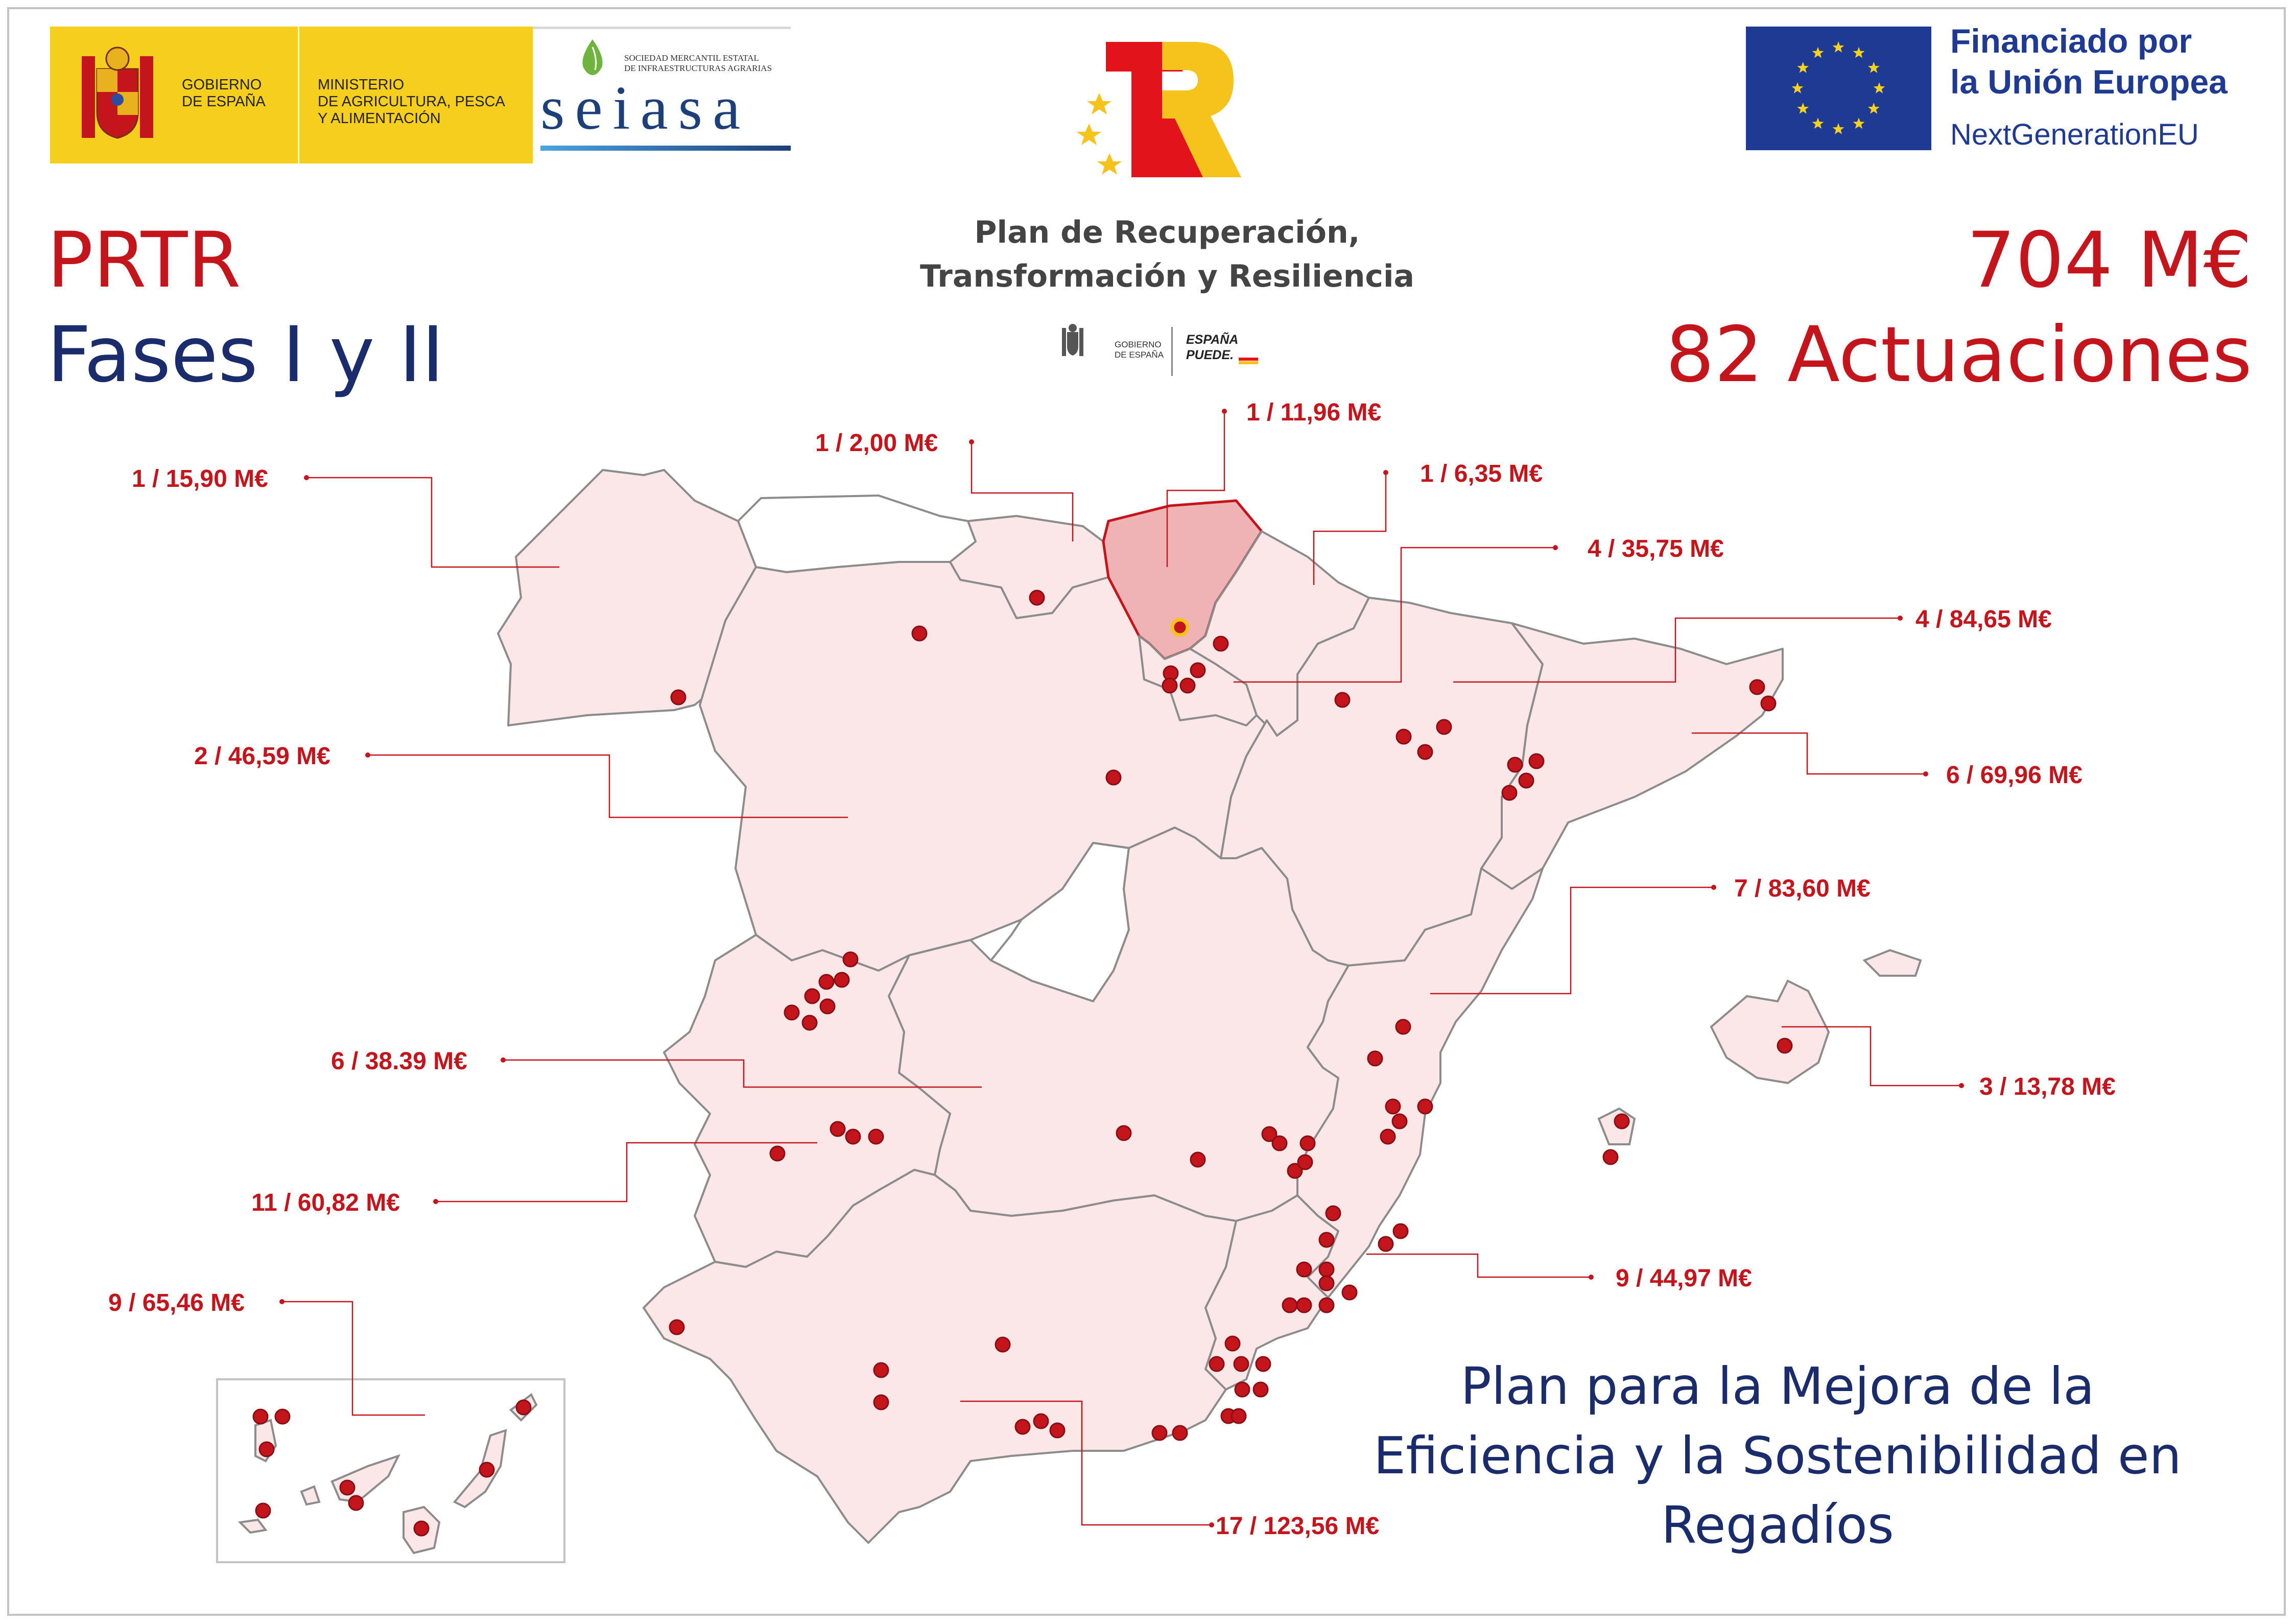 This screenshot has height=1624, width=2295. What do you see at coordinates (1684, 1278) in the screenshot?
I see `callout-murcia: 9 / 44,97 M€` at bounding box center [1684, 1278].